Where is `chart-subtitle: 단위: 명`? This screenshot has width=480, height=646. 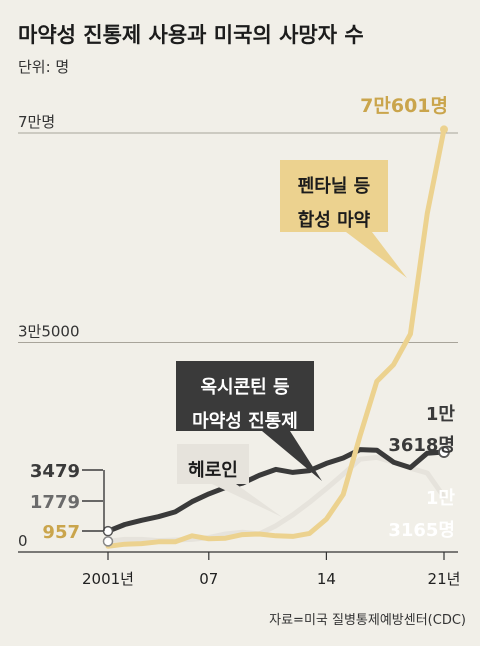 chart-subtitle: 단위: 명 is located at coordinates (43, 67).